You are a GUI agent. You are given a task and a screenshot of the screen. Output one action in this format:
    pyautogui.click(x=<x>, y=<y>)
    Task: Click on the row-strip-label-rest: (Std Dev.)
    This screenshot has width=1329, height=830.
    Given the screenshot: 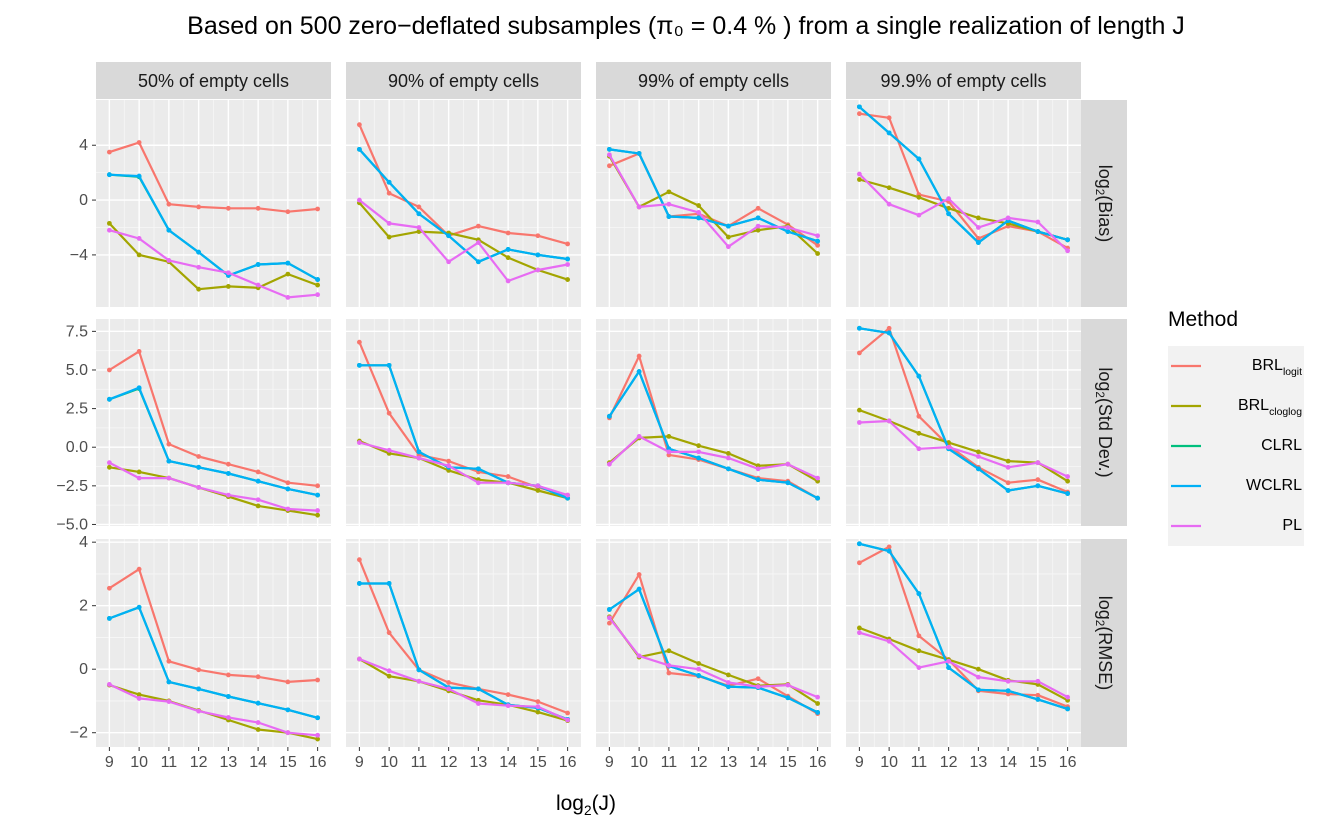 What is the action you would take?
    pyautogui.click(x=1105, y=438)
    